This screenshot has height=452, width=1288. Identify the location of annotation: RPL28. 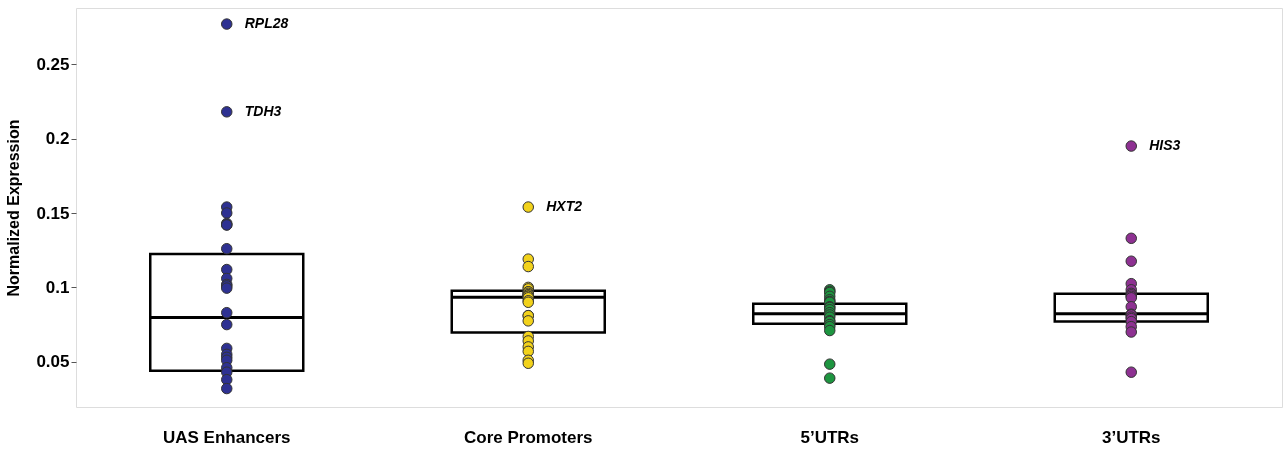
(266, 23).